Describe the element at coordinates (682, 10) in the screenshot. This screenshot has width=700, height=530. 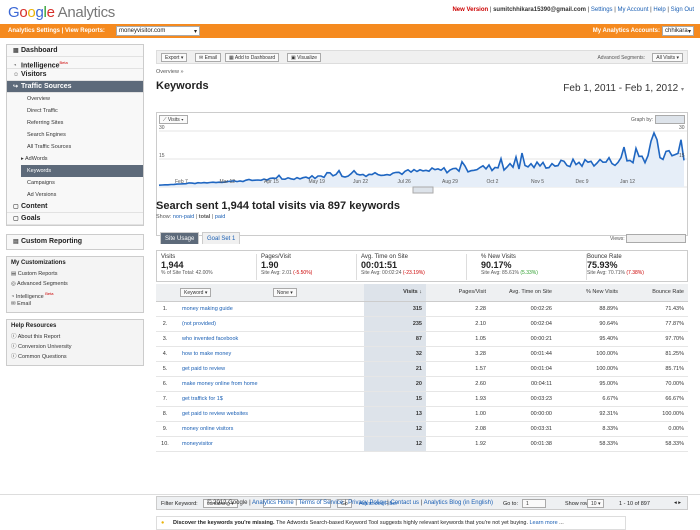
I see `sign-out-link: Sign Out` at that location.